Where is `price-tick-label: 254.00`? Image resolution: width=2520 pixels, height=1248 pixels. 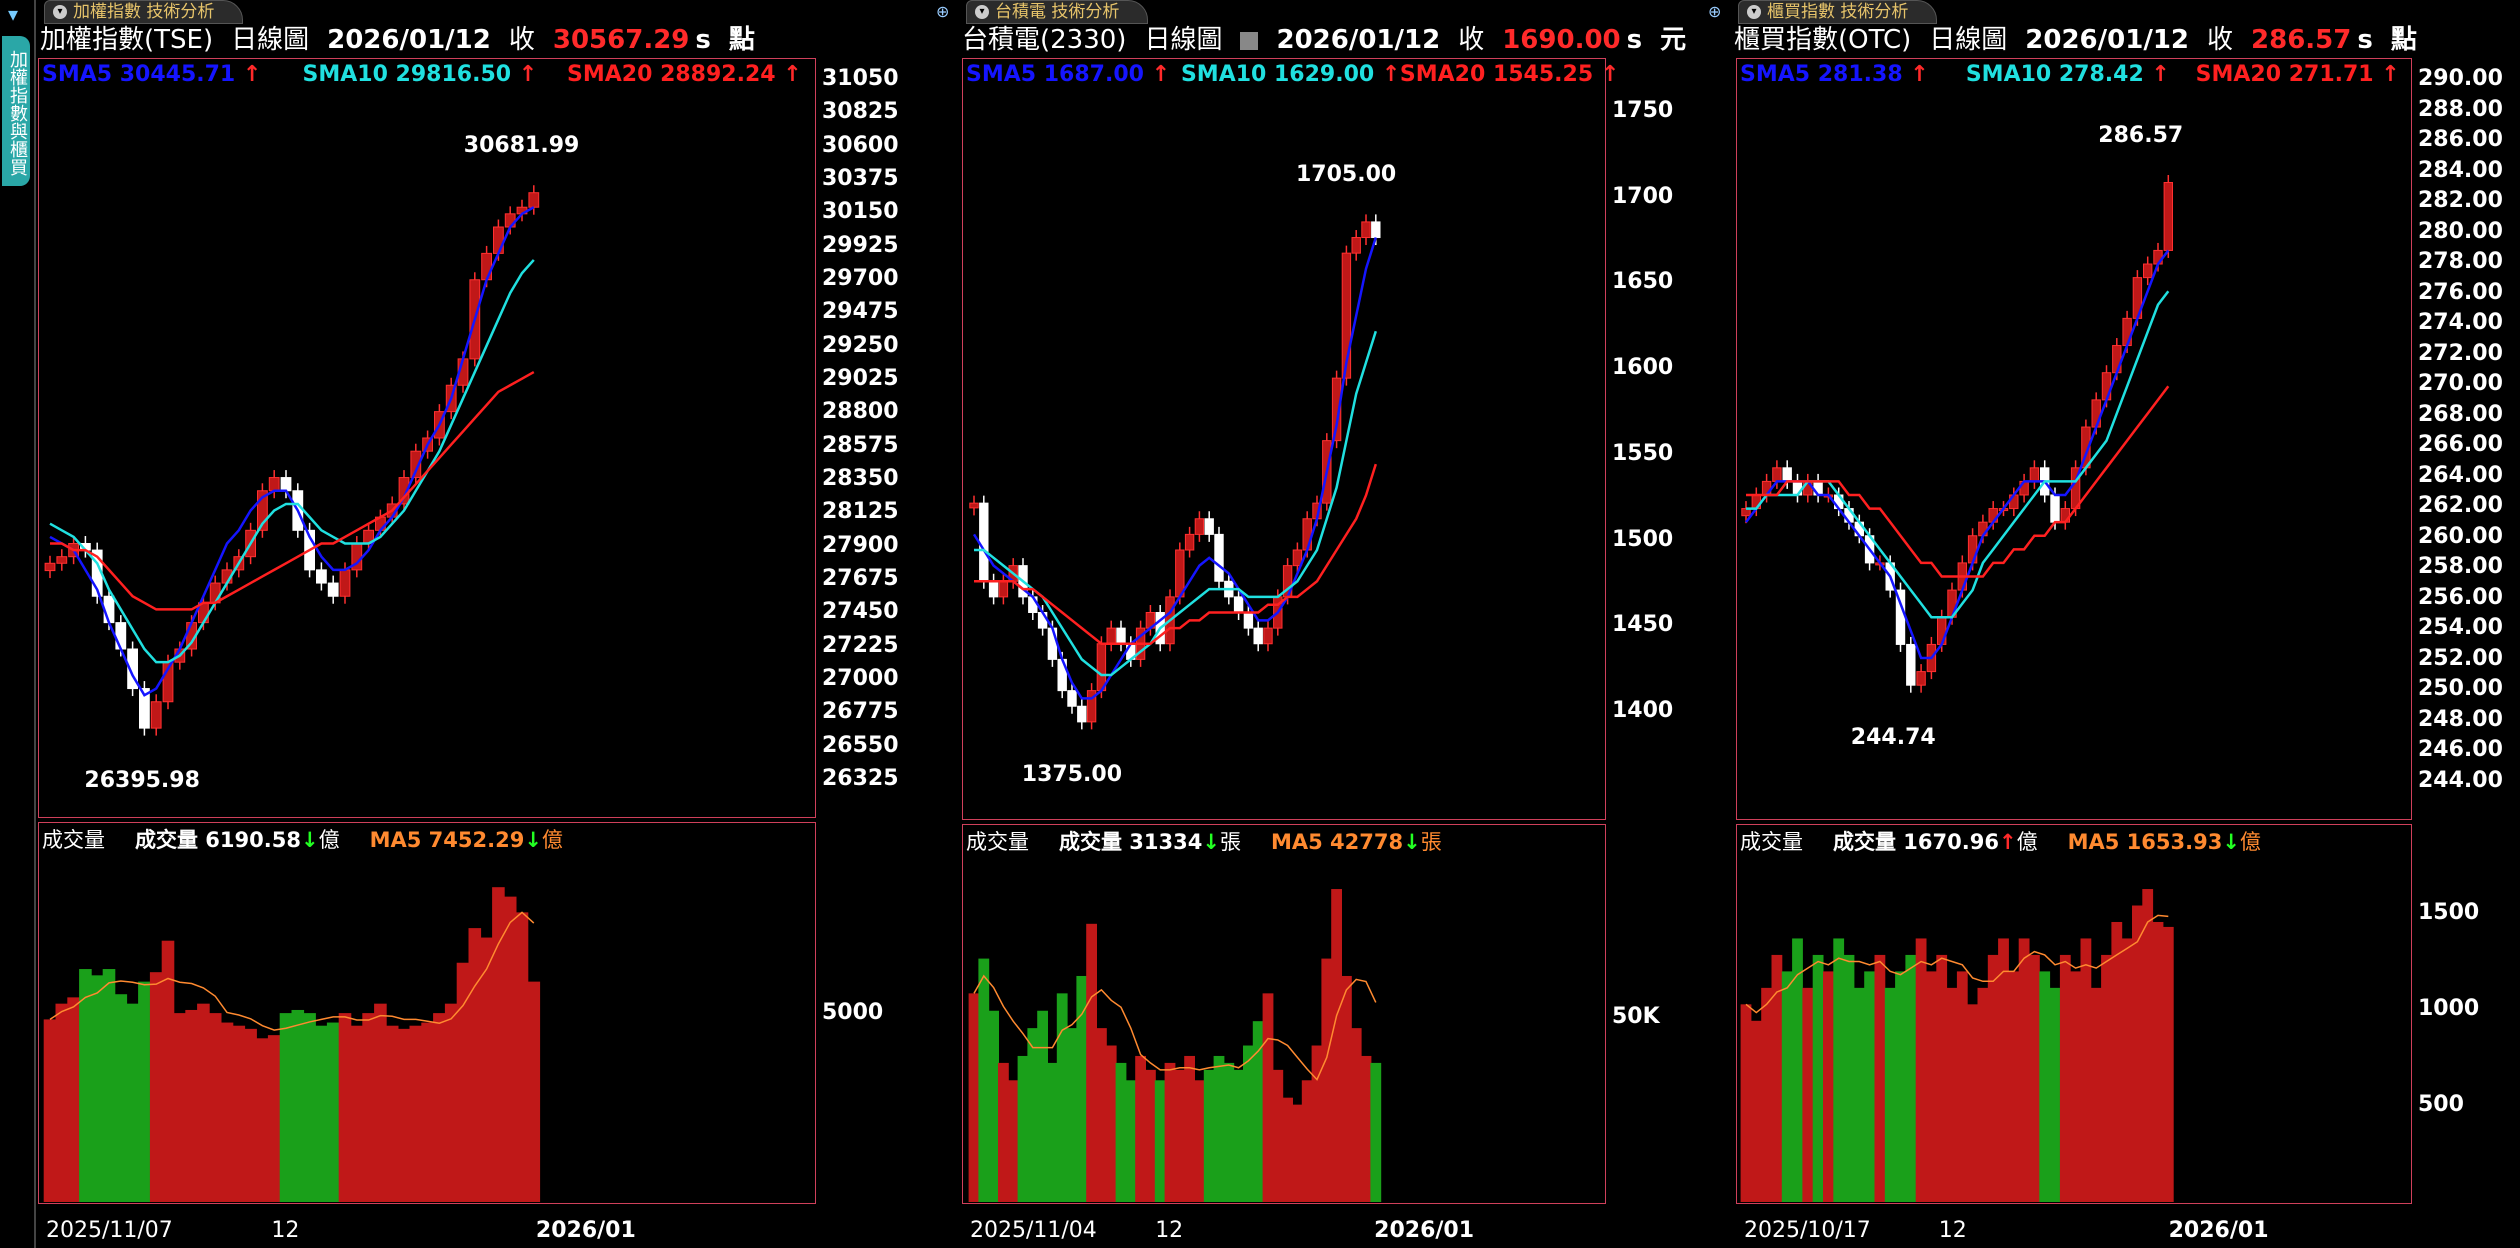
price-tick-label: 254.00 is located at coordinates (2460, 628).